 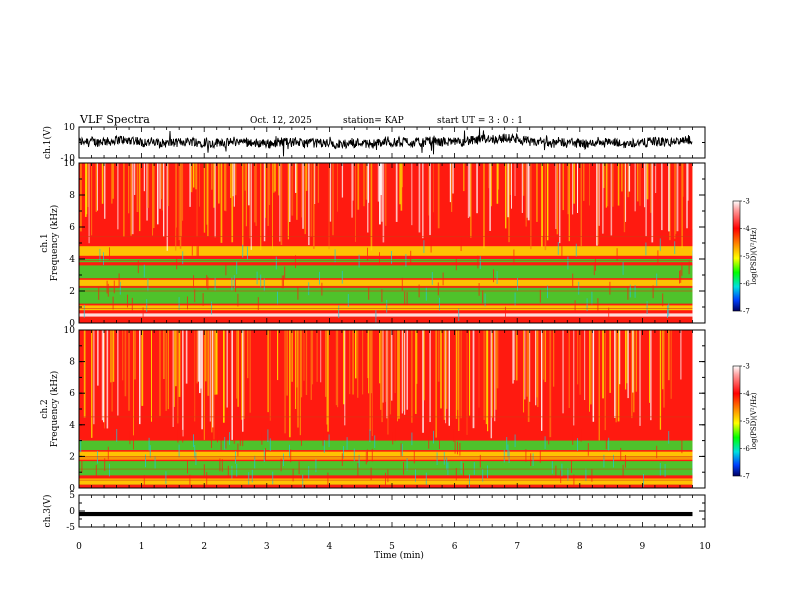 I want to click on x-tick-label: 8, so click(x=580, y=547).